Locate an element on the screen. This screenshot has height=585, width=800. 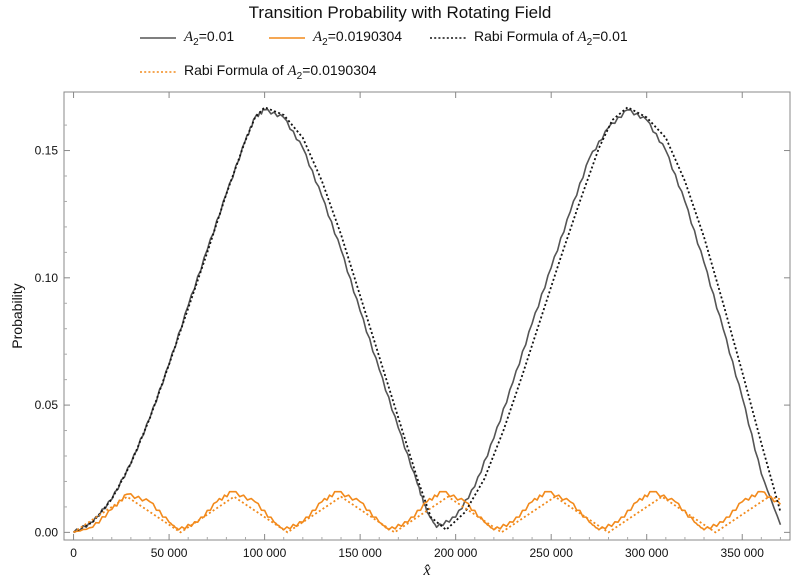
x-tick-label: 350 000 is located at coordinates (743, 553).